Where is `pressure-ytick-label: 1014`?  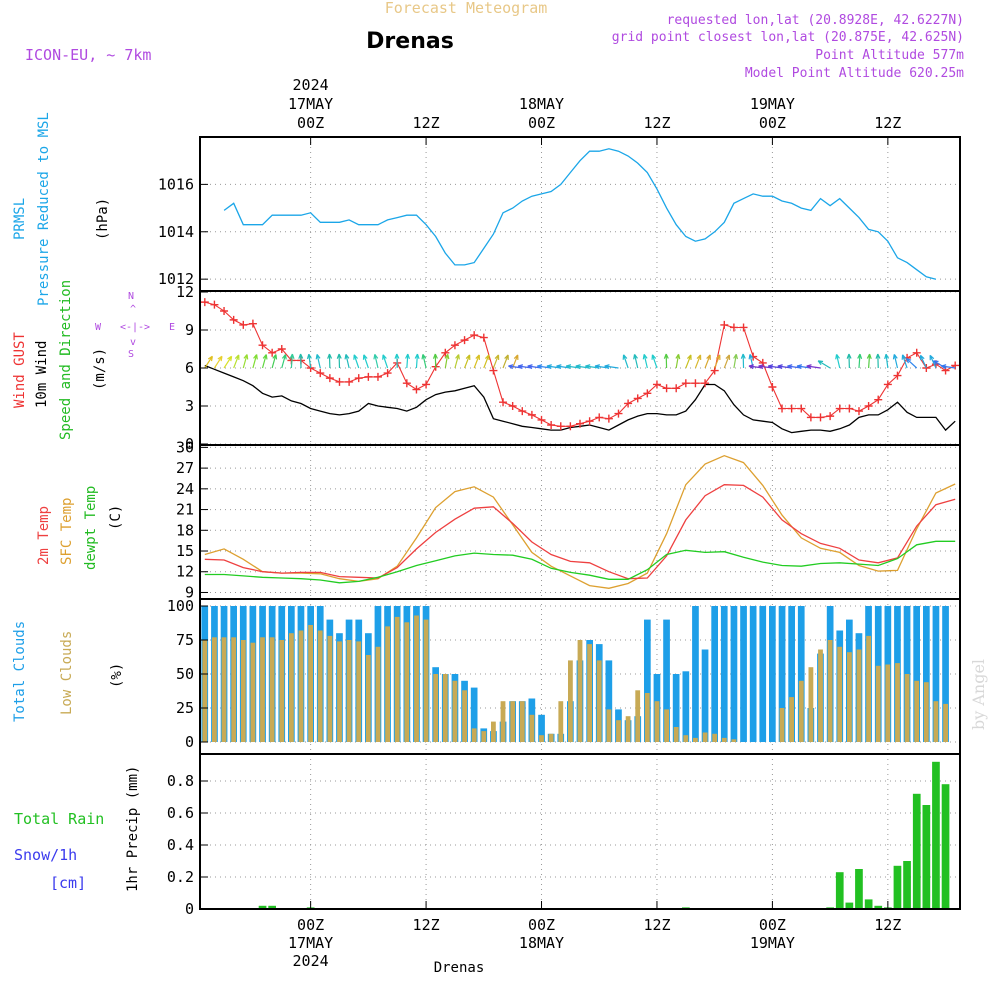
pressure-ytick-label: 1014 is located at coordinates (176, 232).